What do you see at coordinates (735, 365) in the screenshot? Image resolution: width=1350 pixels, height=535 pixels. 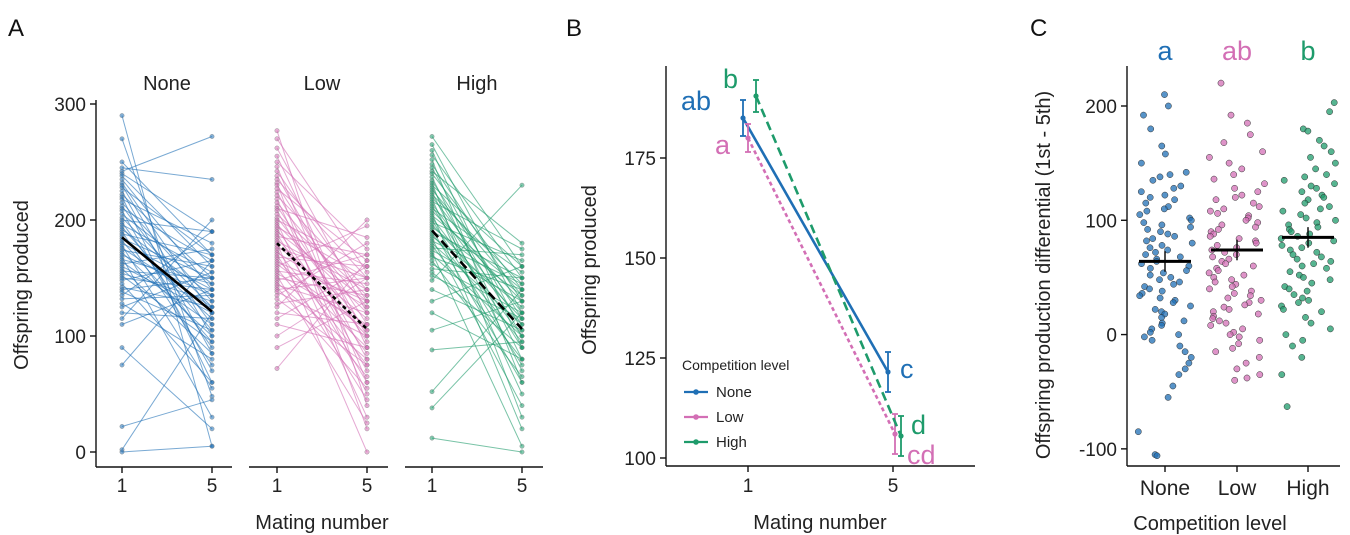 I see `legend-title: Competition level` at bounding box center [735, 365].